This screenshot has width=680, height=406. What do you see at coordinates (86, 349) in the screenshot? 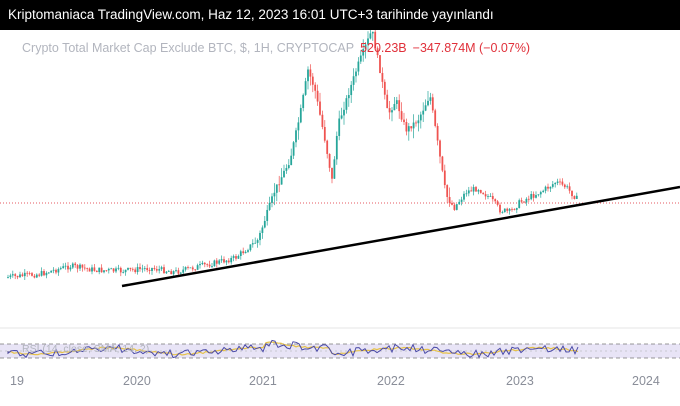
I see `rsi-indicator-label: RSI (14, close, SMA, 14, 2)` at bounding box center [86, 349].